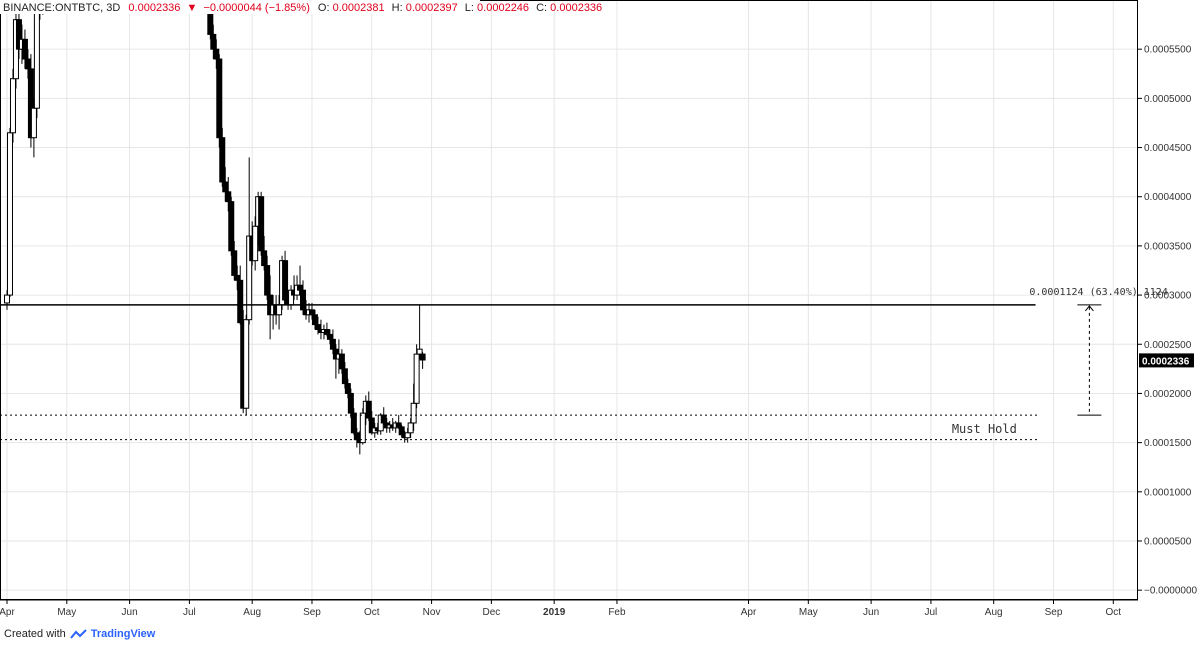 The height and width of the screenshot is (648, 1200). Describe the element at coordinates (191, 8) in the screenshot. I see `down-arrow-icon: ▼` at that location.